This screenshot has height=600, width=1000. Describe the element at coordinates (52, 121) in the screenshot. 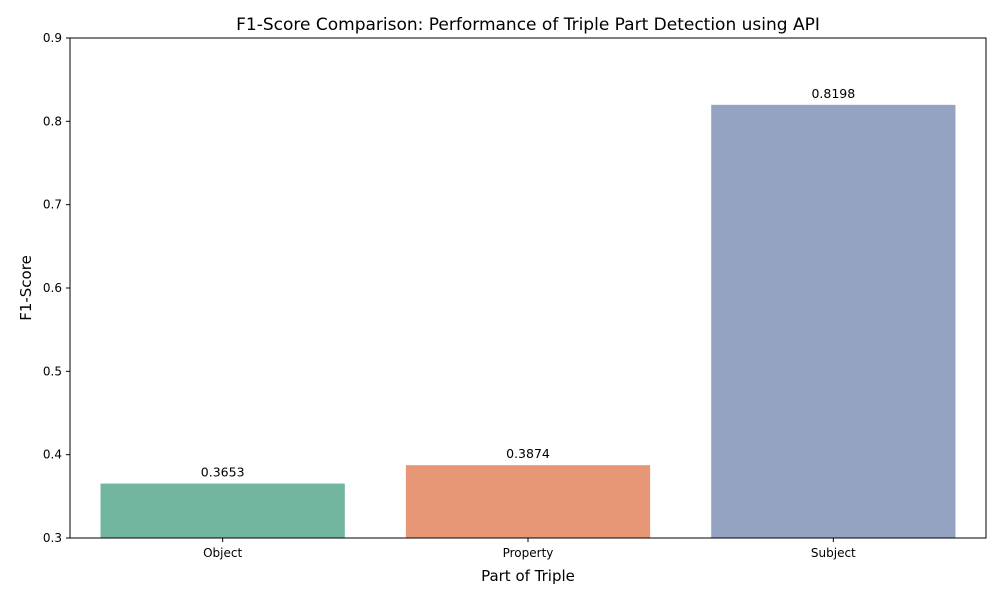

I see `y-tick-label: 0.8` at that location.